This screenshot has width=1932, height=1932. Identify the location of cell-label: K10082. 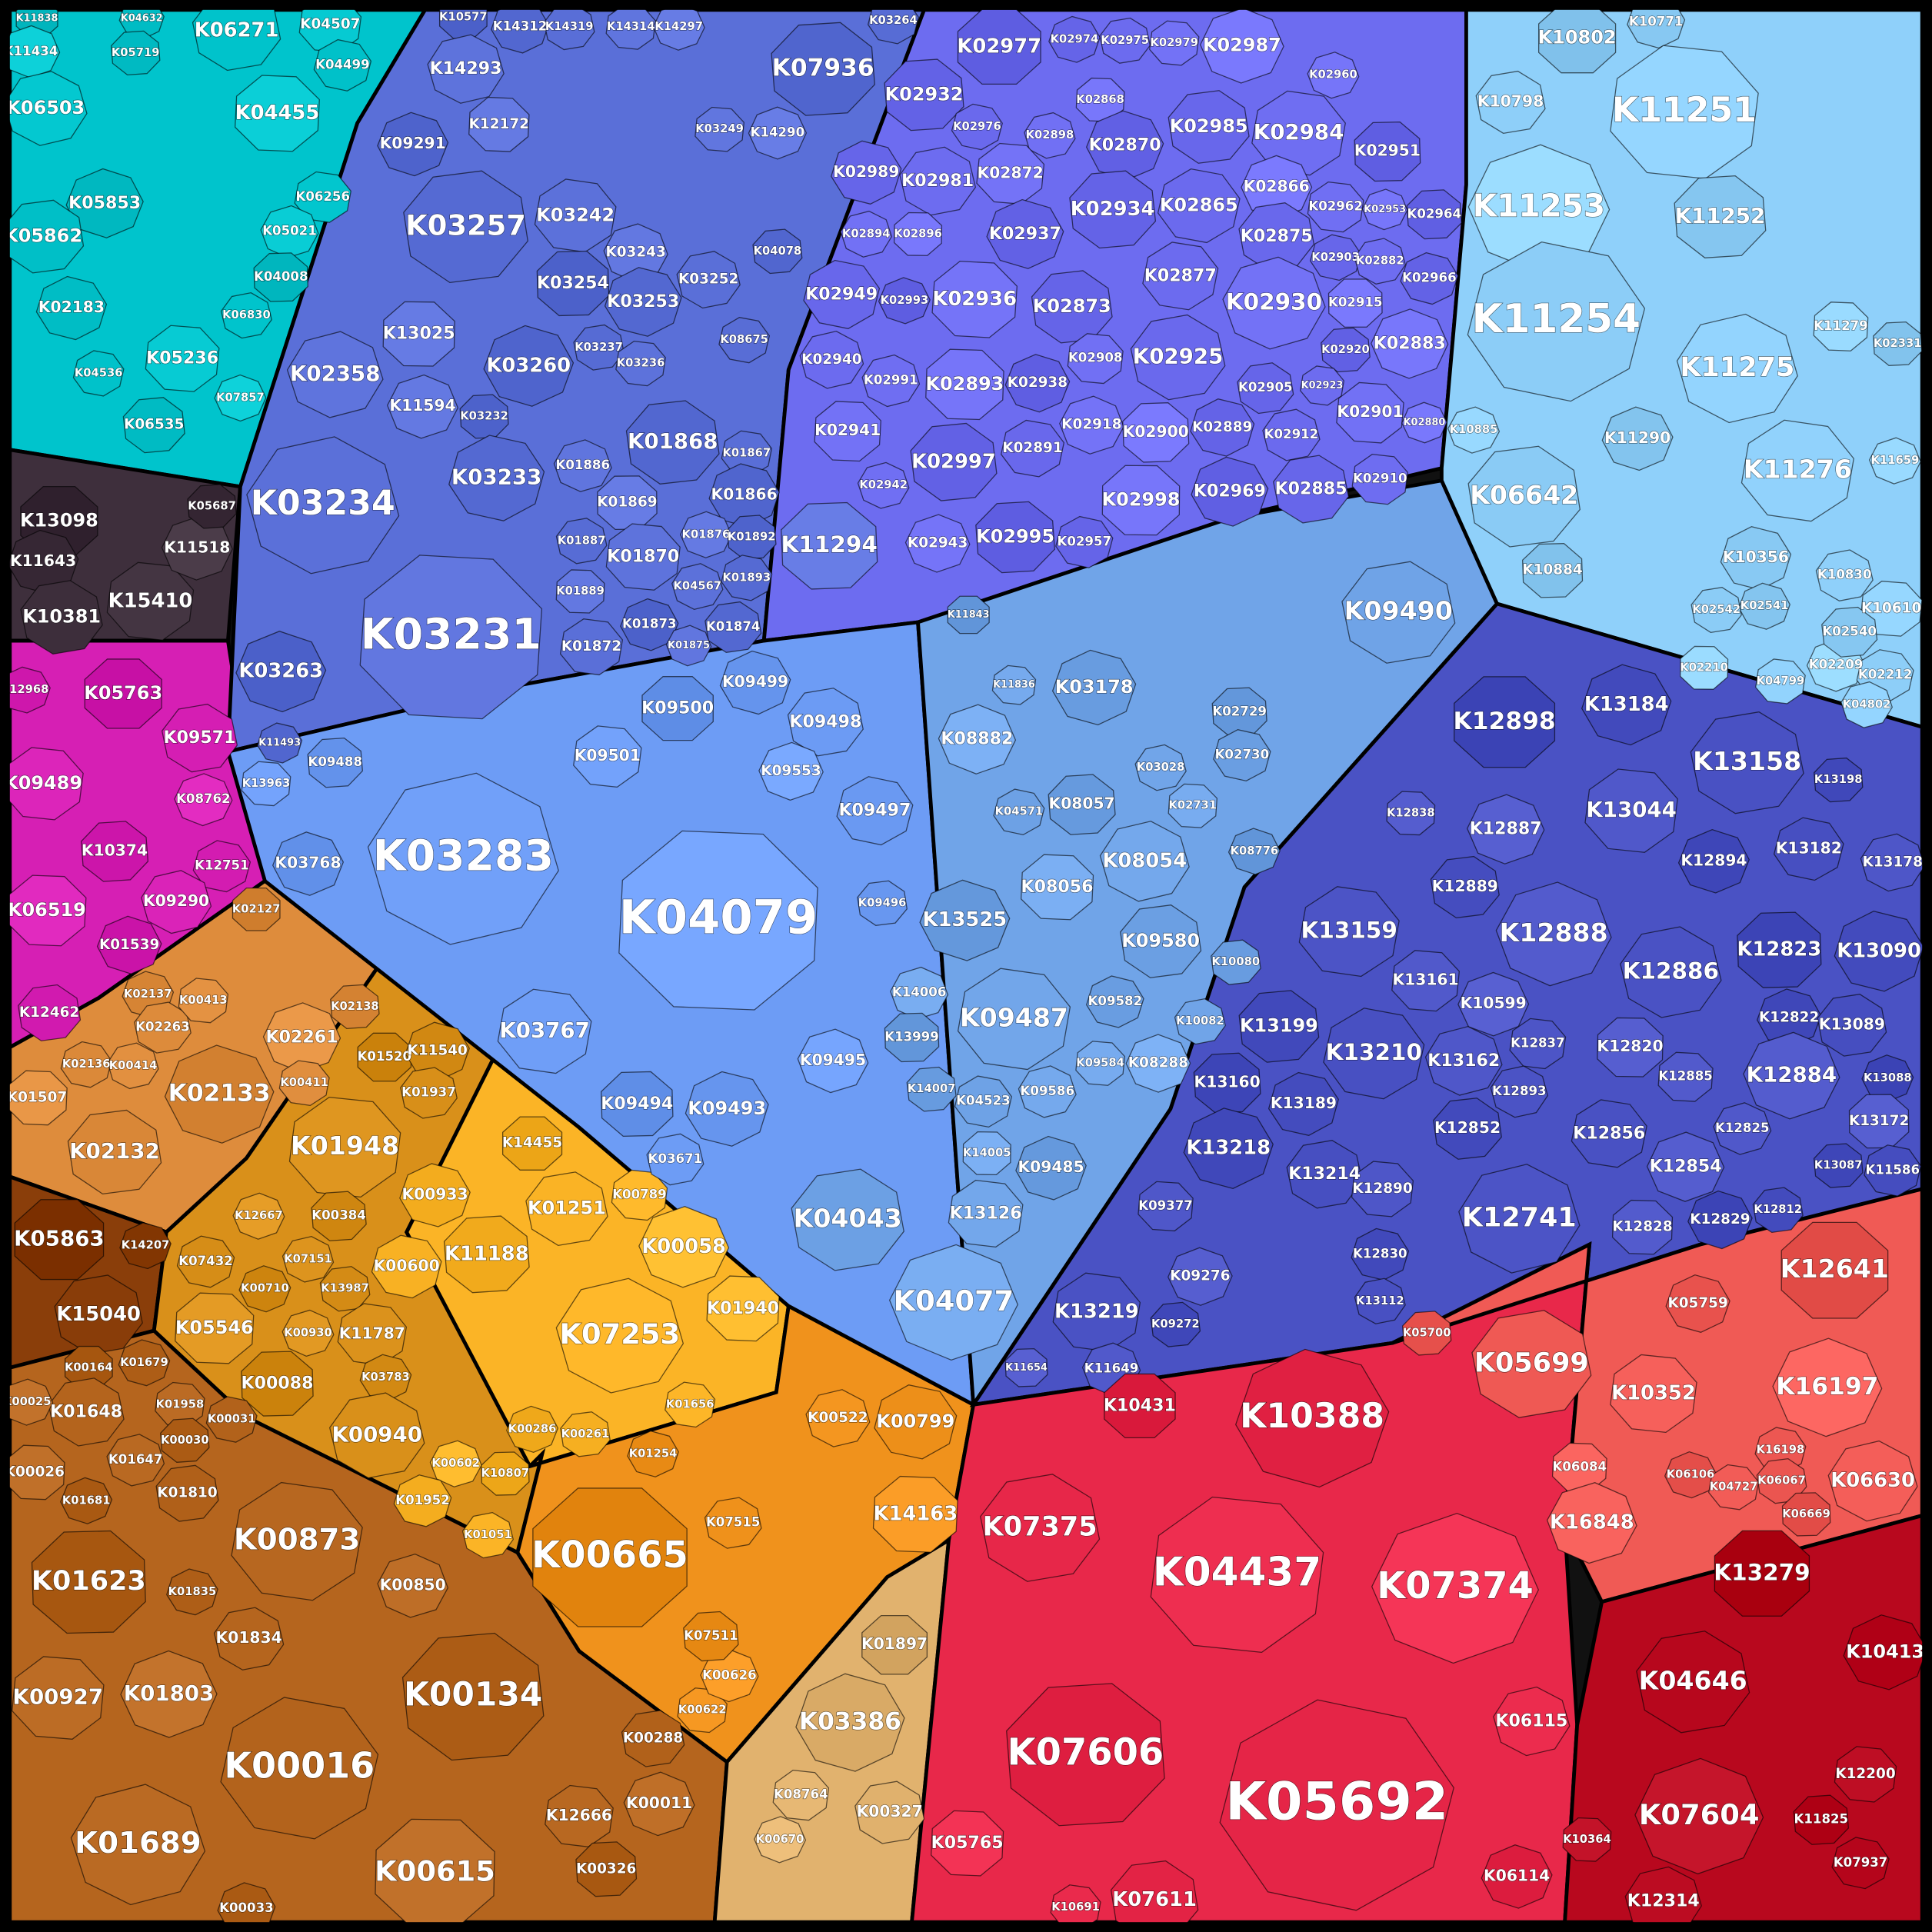
(1200, 1021).